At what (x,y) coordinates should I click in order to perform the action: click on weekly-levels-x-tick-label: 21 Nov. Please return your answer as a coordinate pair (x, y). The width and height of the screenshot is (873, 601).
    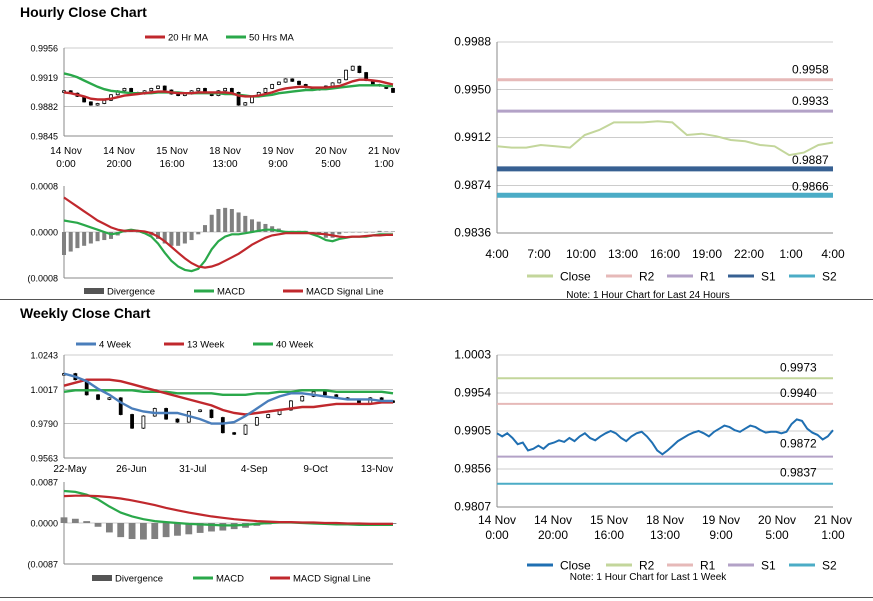
    Looking at the image, I should click on (833, 520).